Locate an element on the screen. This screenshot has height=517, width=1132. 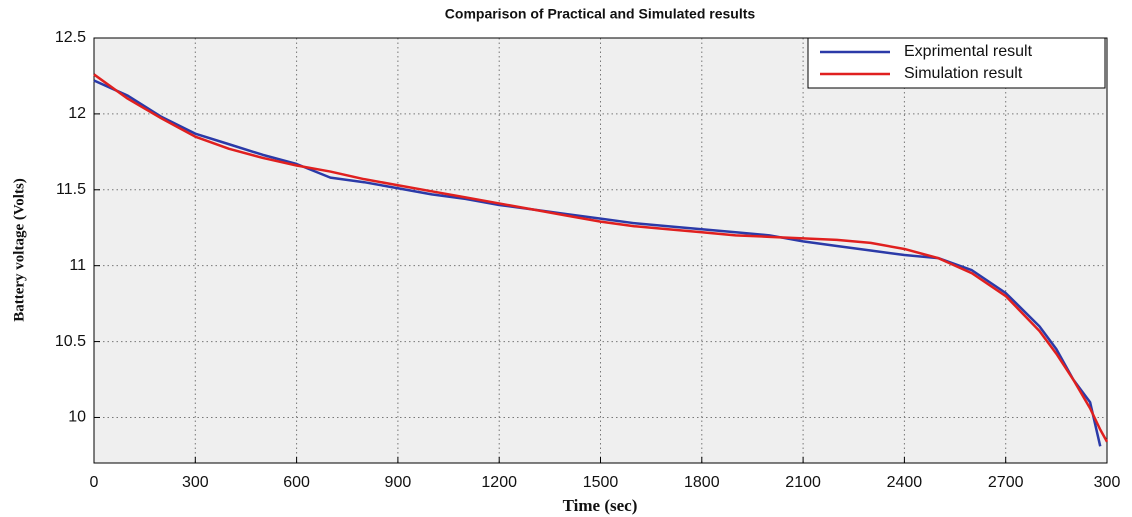
y-tick-label: 11.5 is located at coordinates (71, 189).